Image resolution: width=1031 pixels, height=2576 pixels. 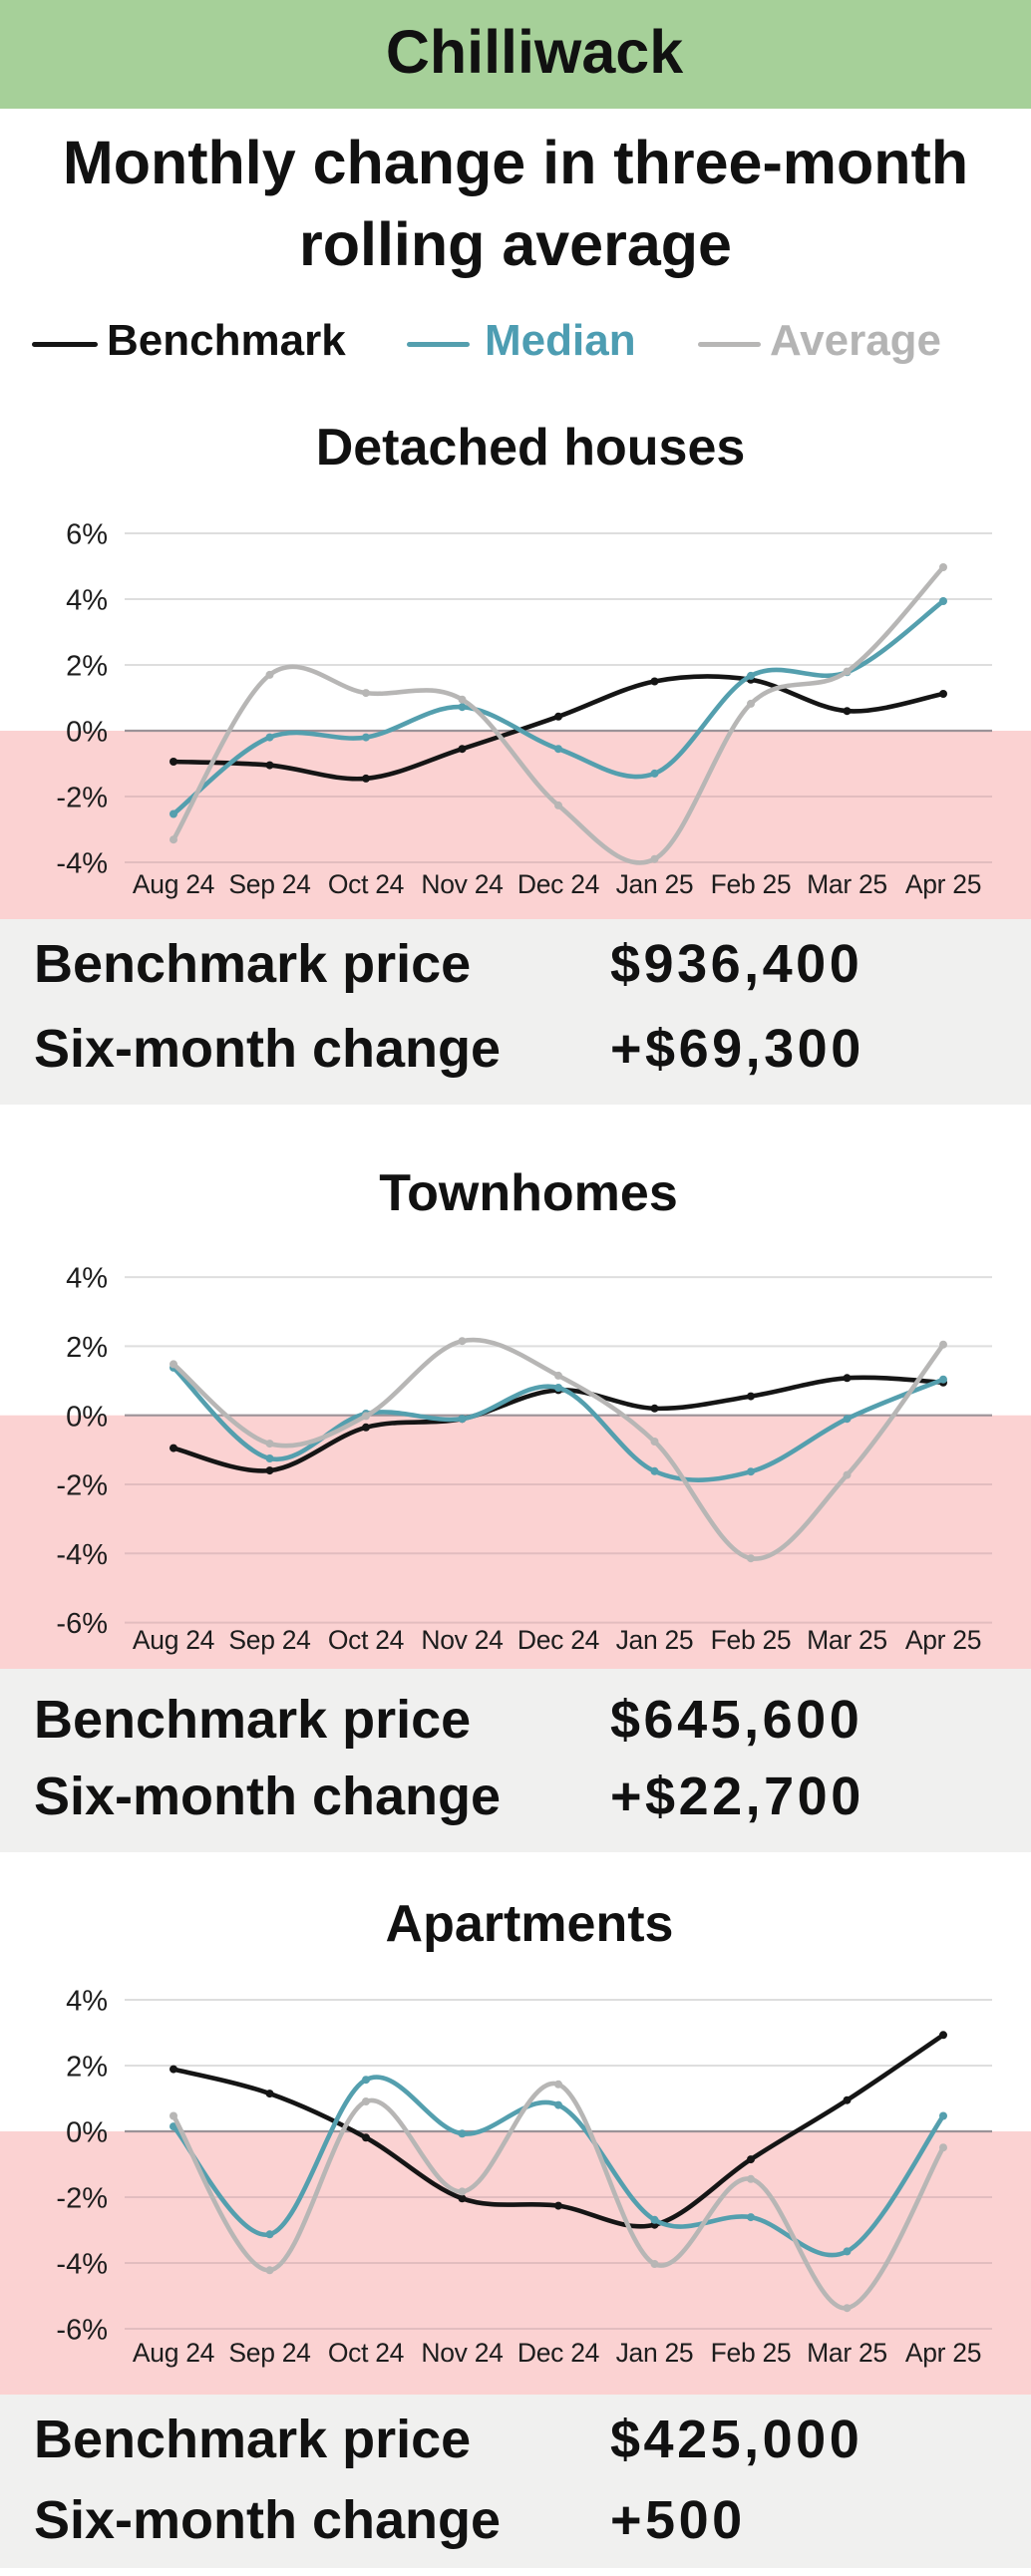 I want to click on svg-text: 6%, so click(x=87, y=535).